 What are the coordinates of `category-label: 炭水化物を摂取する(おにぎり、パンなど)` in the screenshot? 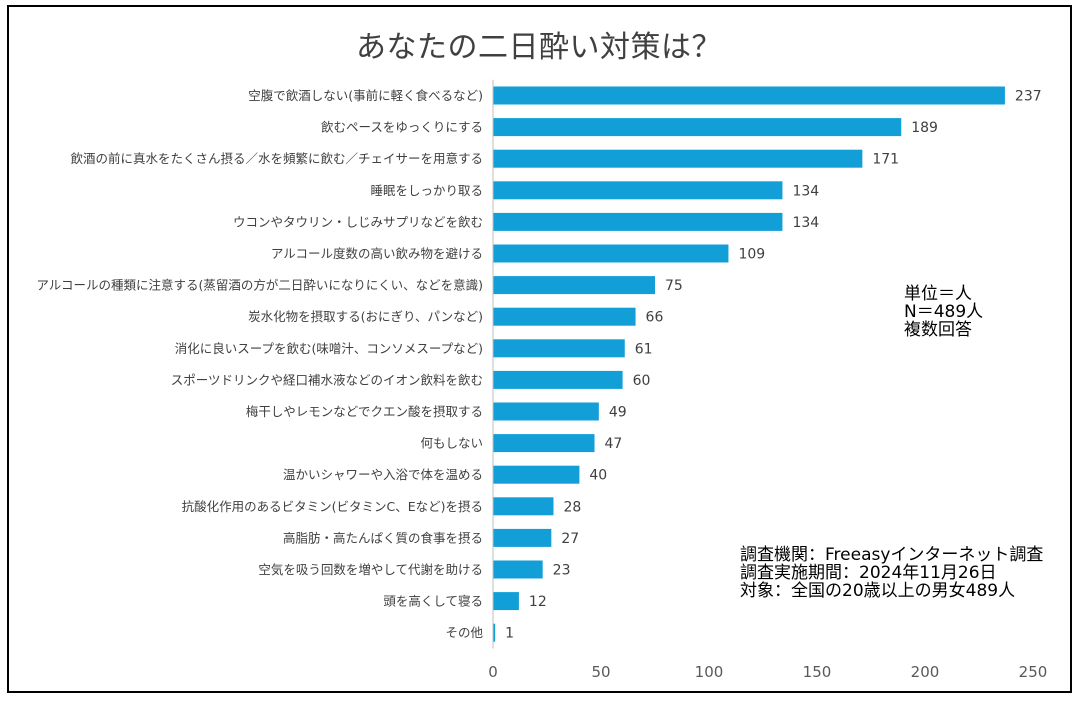 It's located at (365, 316).